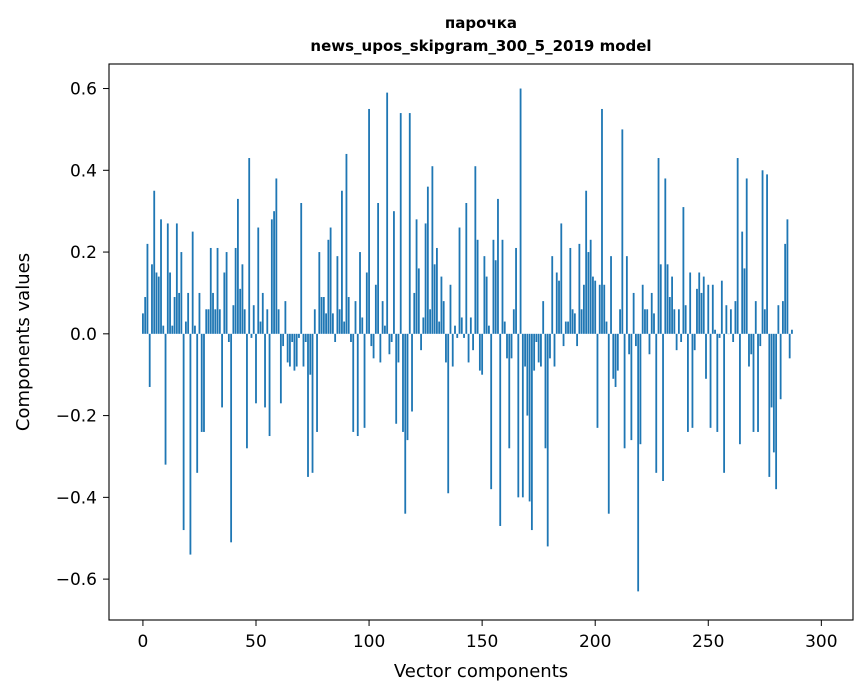 The width and height of the screenshot is (867, 696). Describe the element at coordinates (83, 253) in the screenshot. I see `y-tick-label-4: 0.2` at that location.